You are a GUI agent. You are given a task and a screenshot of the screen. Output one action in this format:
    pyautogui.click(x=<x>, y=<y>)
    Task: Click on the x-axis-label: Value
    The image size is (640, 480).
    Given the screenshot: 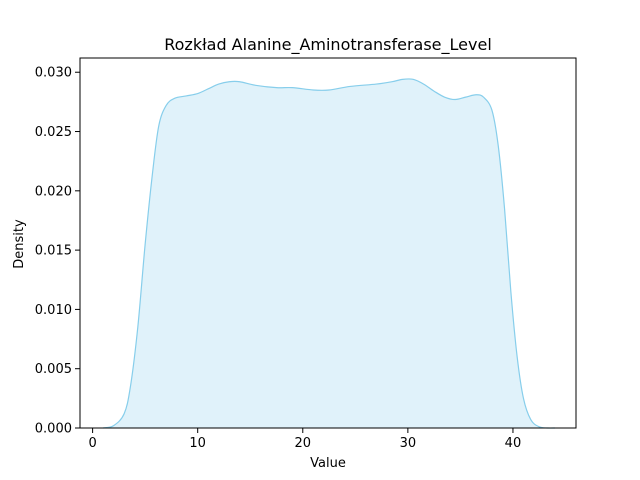 What is the action you would take?
    pyautogui.click(x=328, y=463)
    